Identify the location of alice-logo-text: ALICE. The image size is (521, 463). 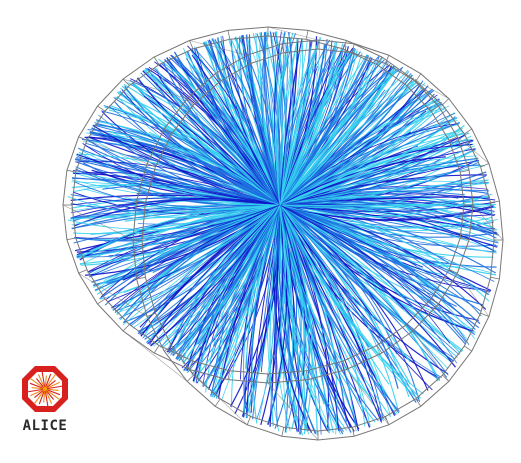
(45, 426).